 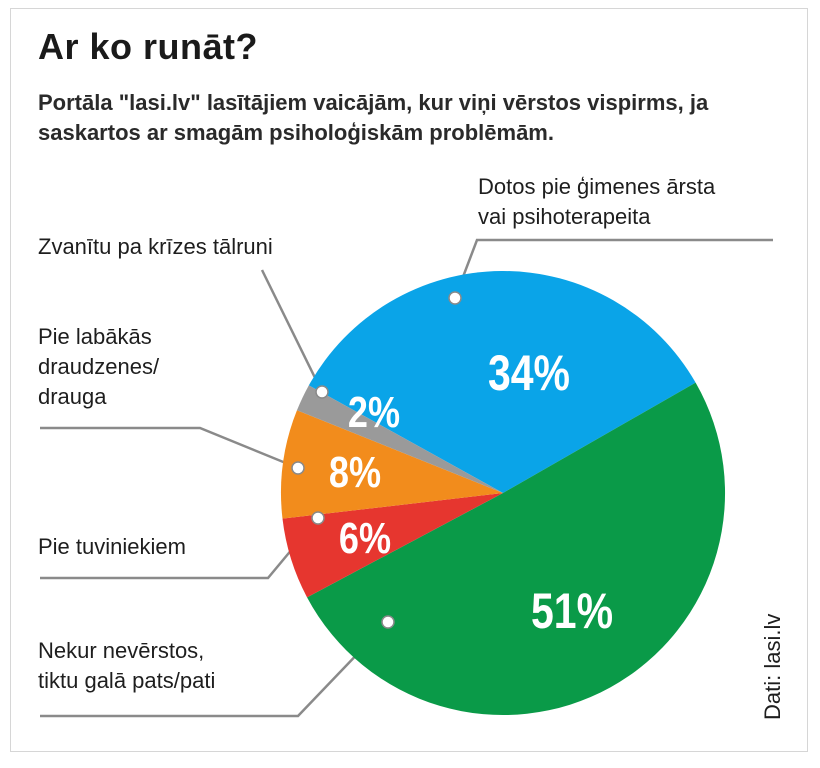 What do you see at coordinates (318, 518) in the screenshot?
I see `leader-dot-pie-tuviniekiem` at bounding box center [318, 518].